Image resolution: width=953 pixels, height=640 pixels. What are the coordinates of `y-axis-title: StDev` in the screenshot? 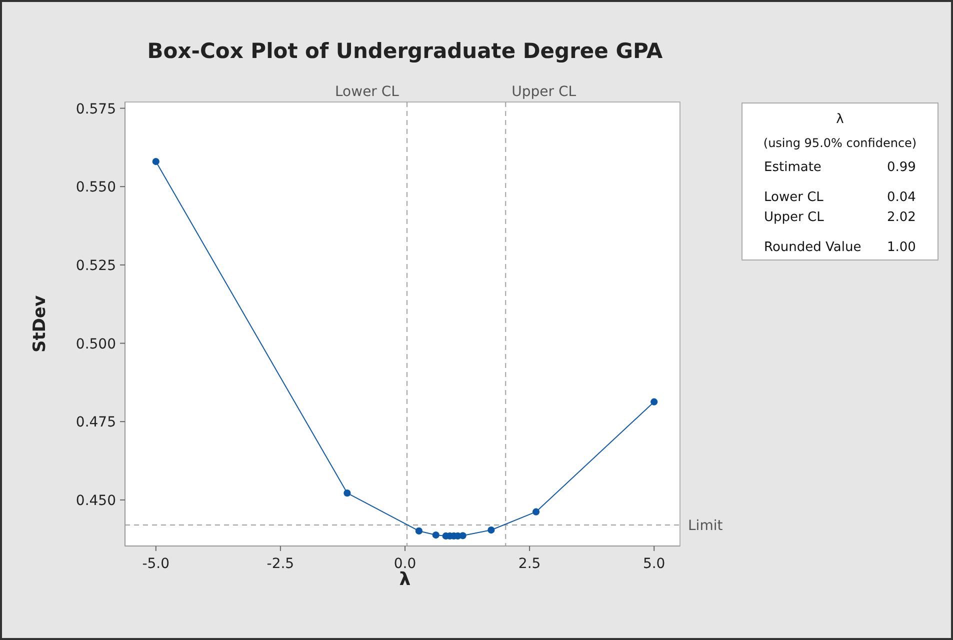 It's located at (40, 324).